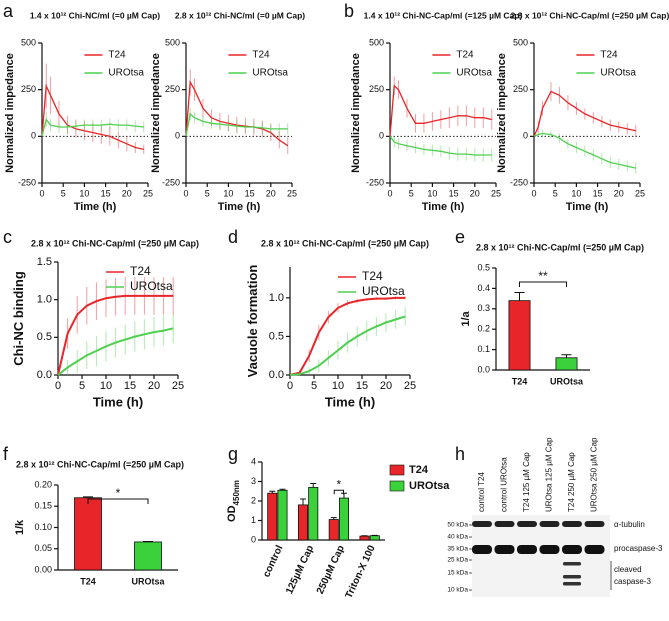  What do you see at coordinates (148, 581) in the screenshot?
I see `x-tick-label: UROtsa` at bounding box center [148, 581].